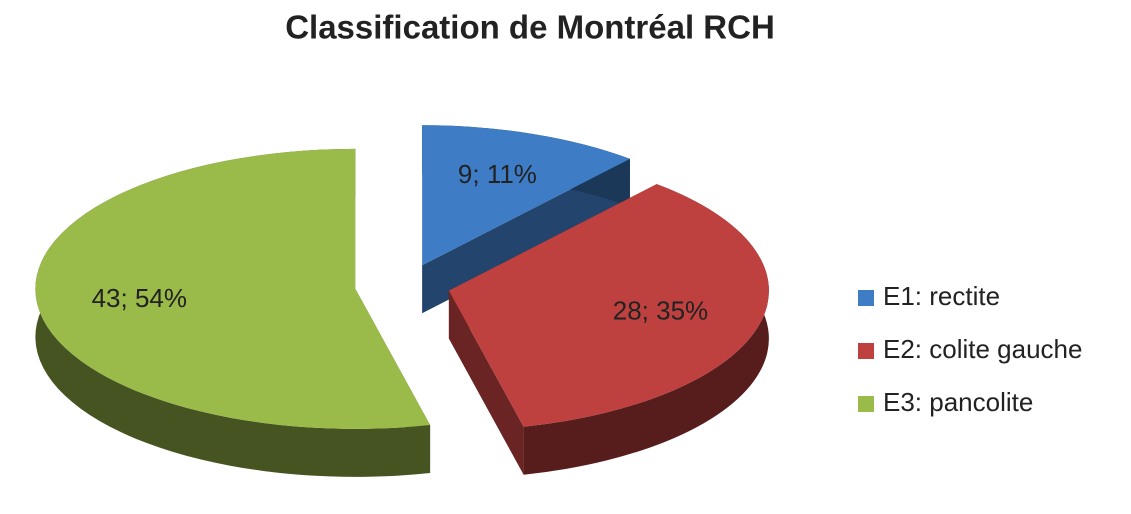 This screenshot has height=514, width=1131. Describe the element at coordinates (139, 298) in the screenshot. I see `data-label: 43; 54%` at that location.